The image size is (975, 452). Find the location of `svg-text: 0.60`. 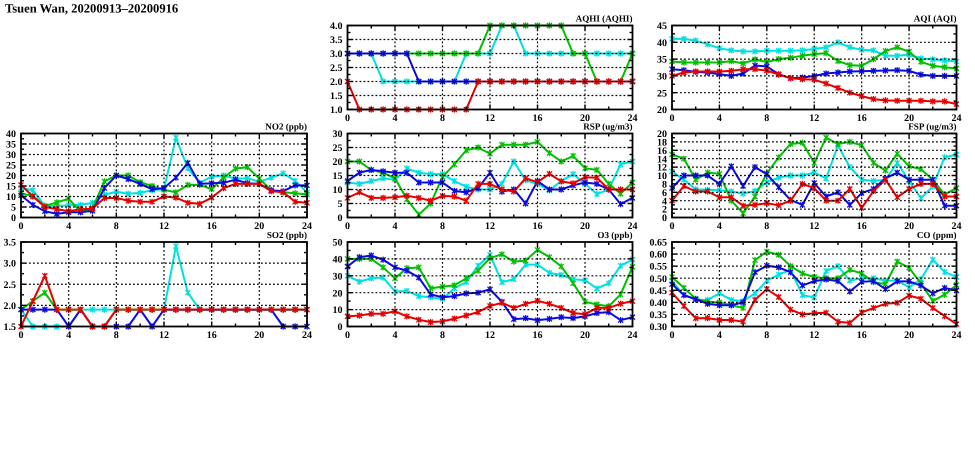

svg-text: 0.60 is located at coordinates (659, 255).